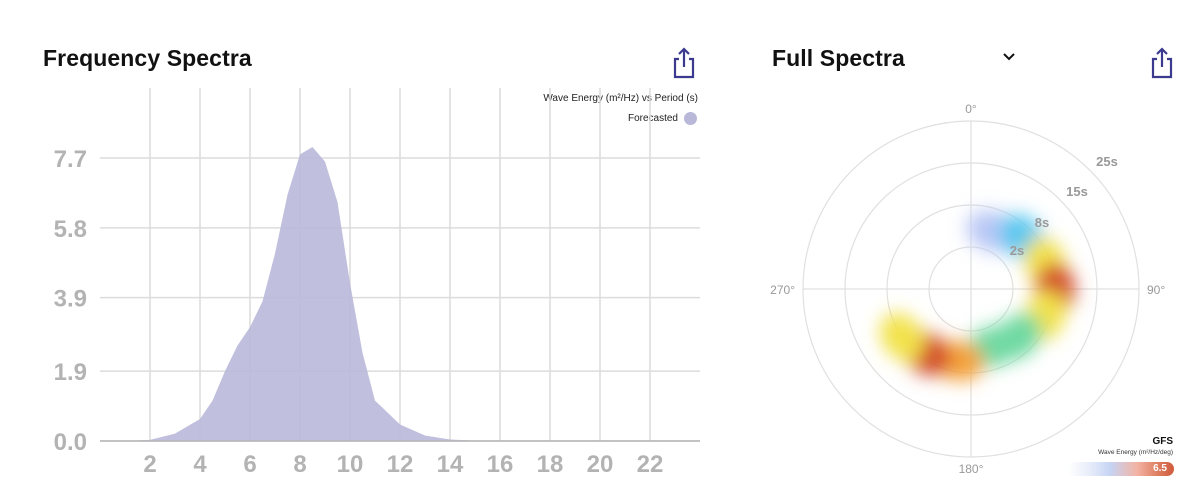 The height and width of the screenshot is (485, 1203). Describe the element at coordinates (1107, 161) in the screenshot. I see `period-ring-label: 25s` at that location.